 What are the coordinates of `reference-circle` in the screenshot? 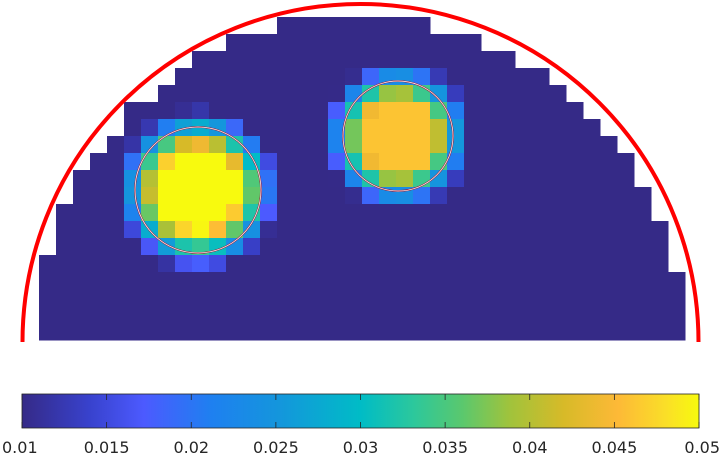 It's located at (398, 136).